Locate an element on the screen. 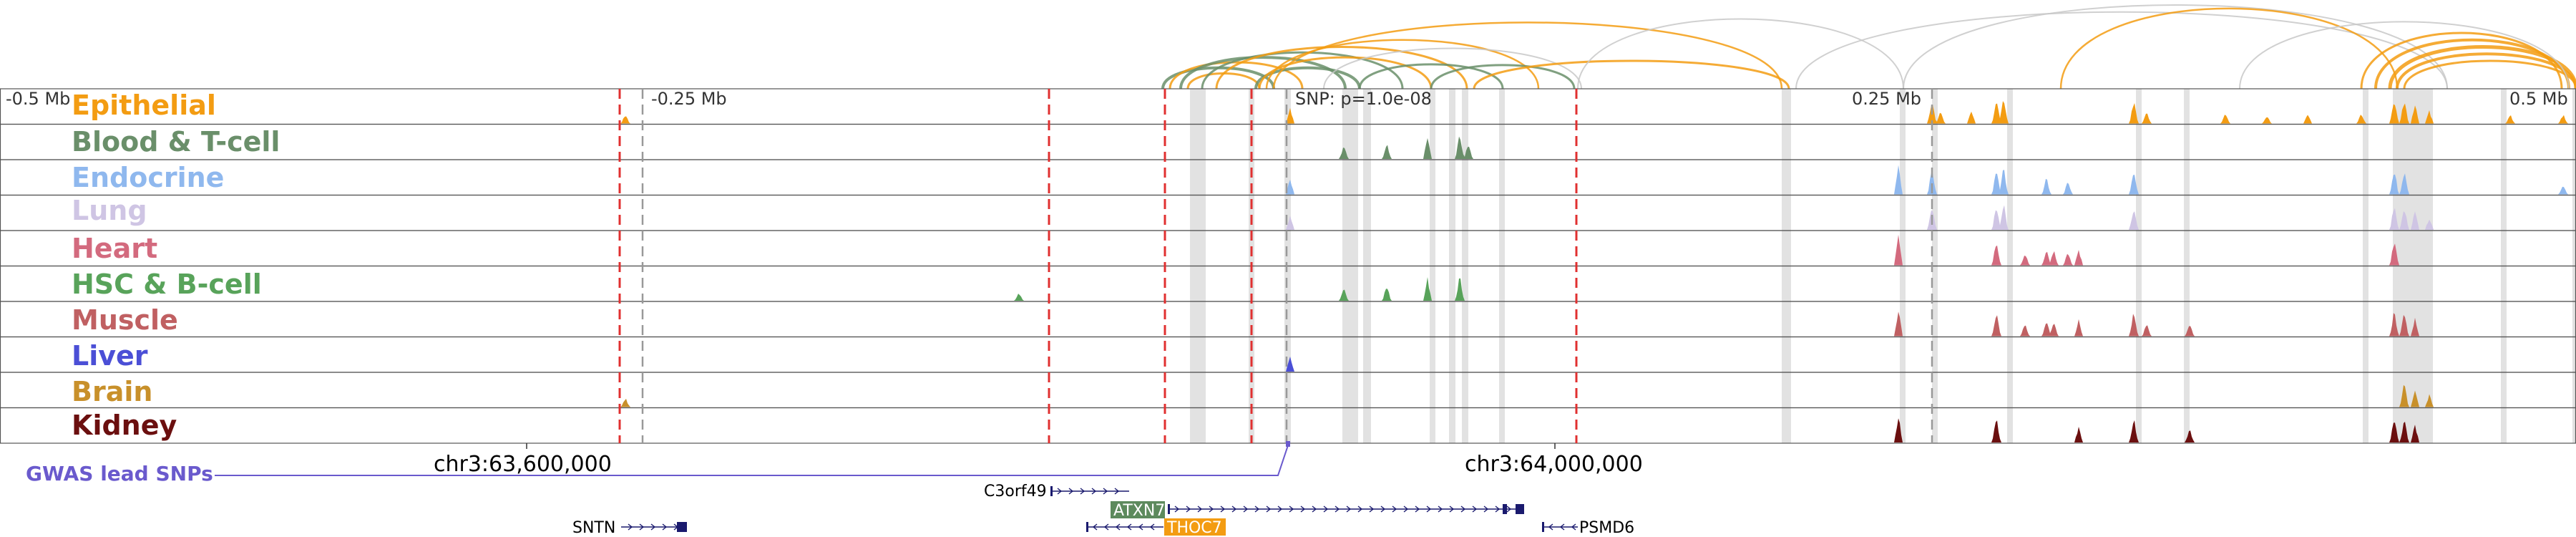  gene-psmd6 is located at coordinates (1560, 527).